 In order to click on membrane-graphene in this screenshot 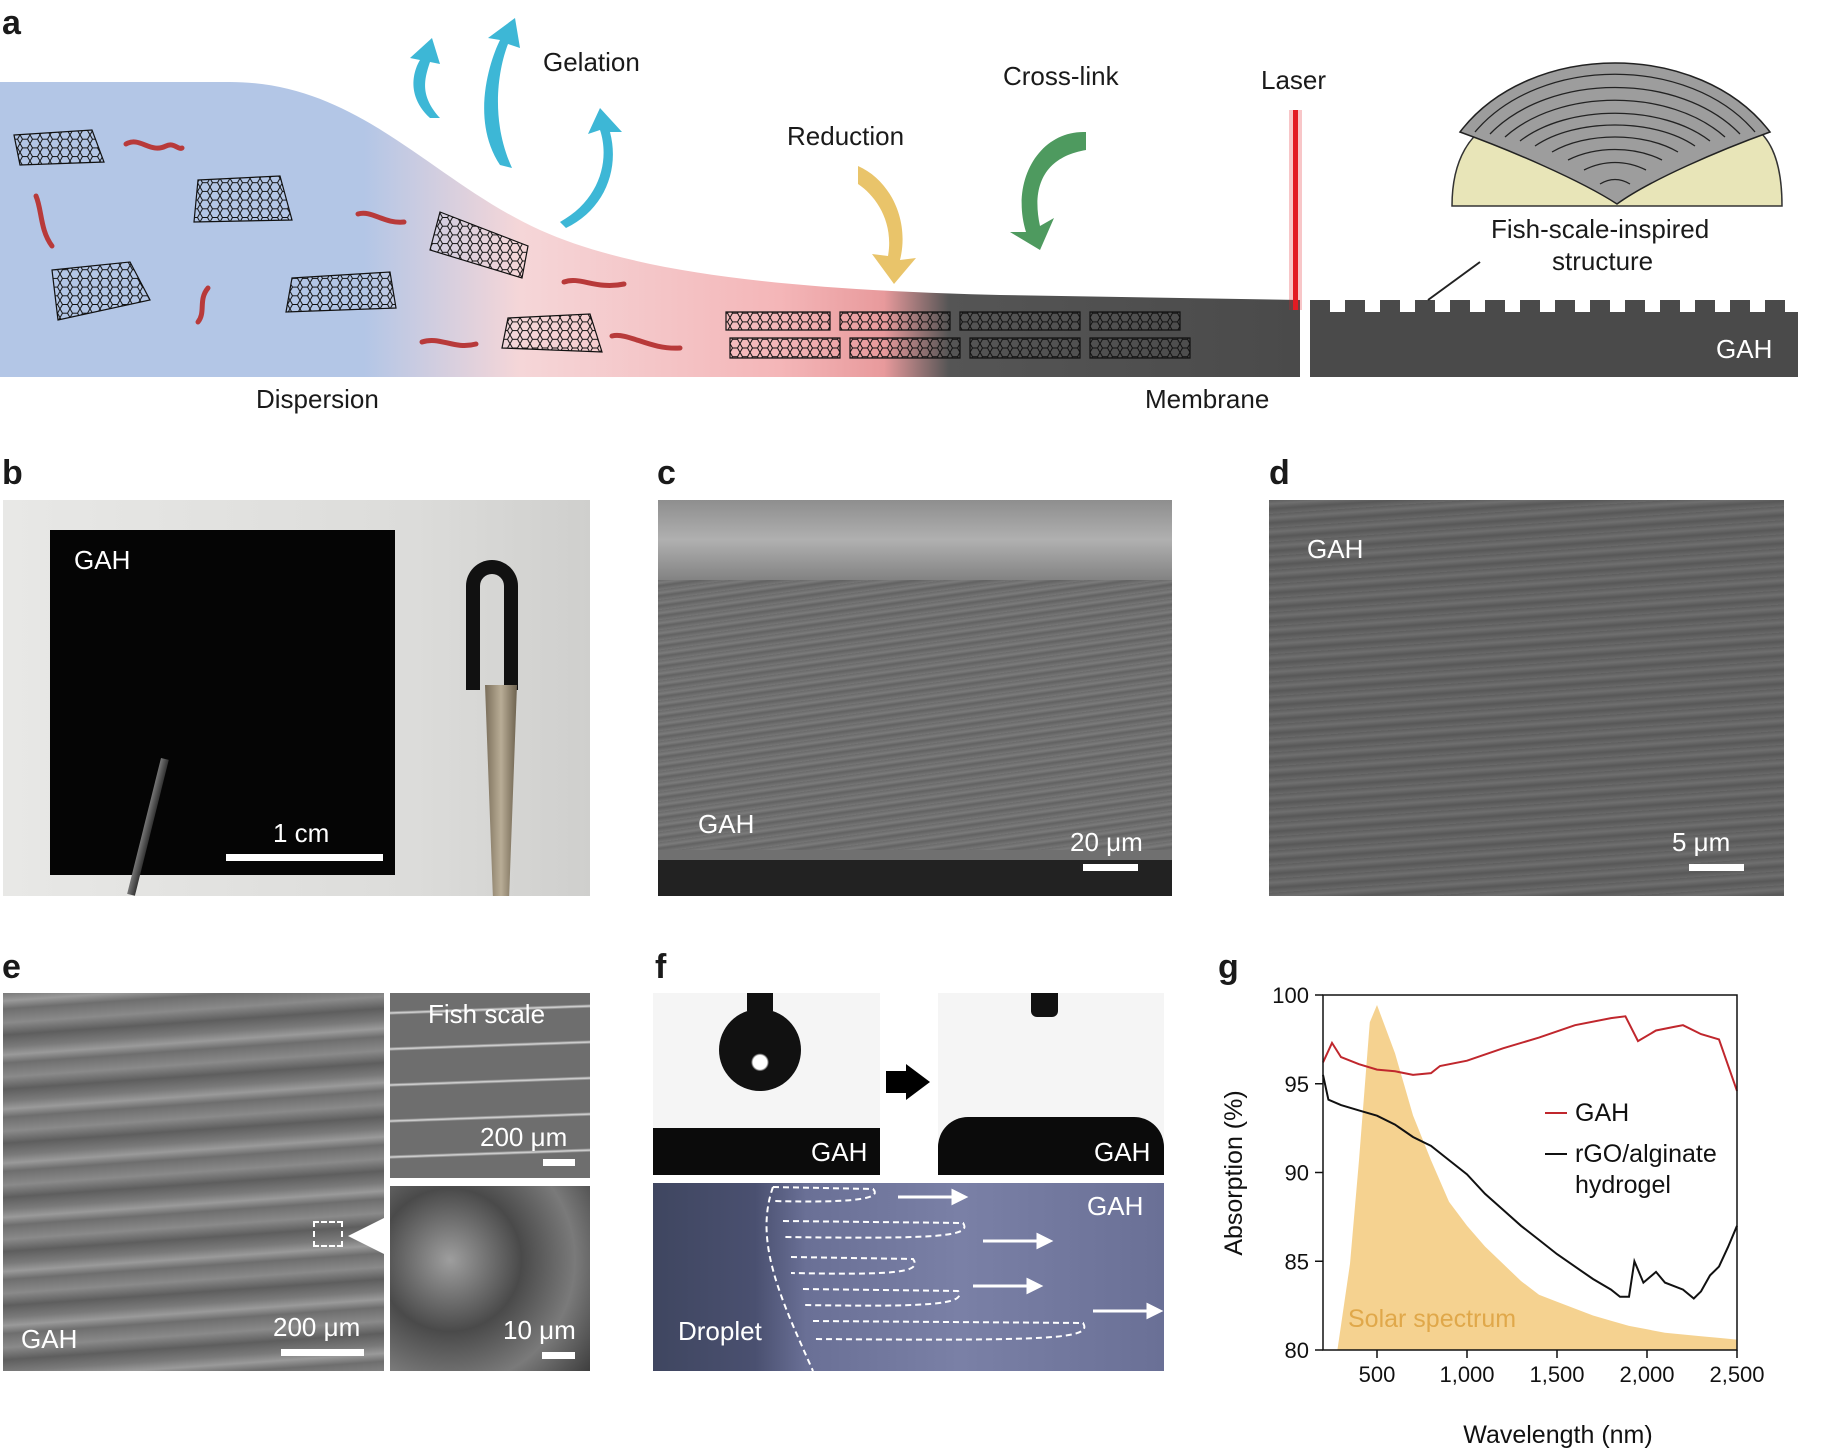, I will do `click(958, 335)`.